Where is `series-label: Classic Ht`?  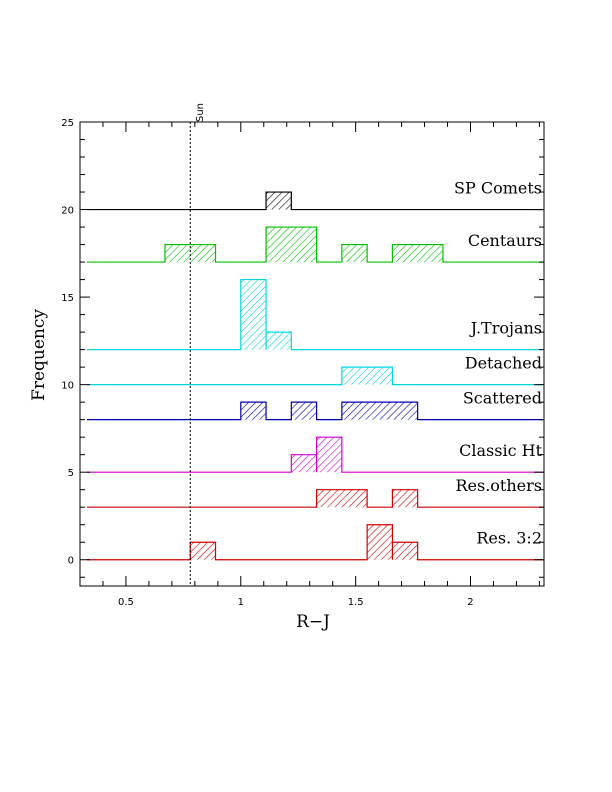
series-label: Classic Ht is located at coordinates (500, 450).